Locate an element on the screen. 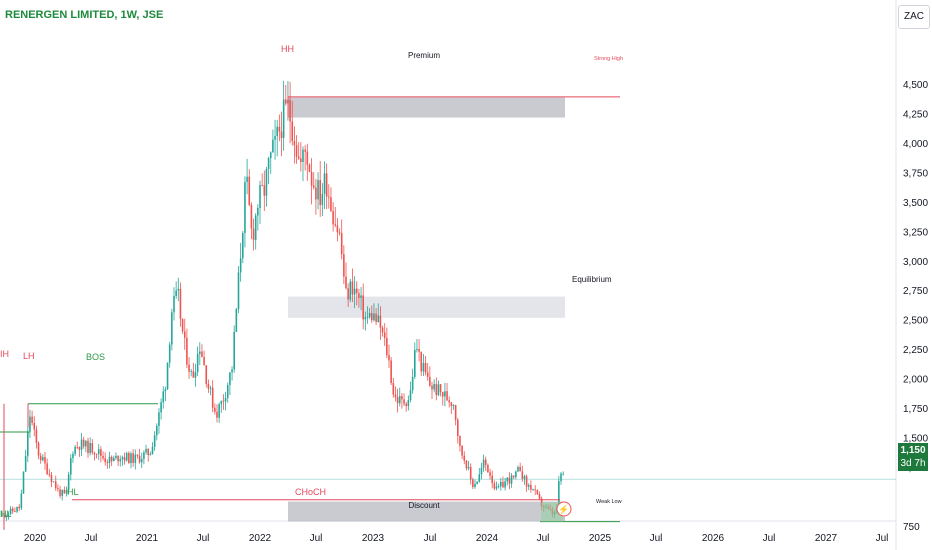 The width and height of the screenshot is (932, 550). price-tick-label: 3,250 is located at coordinates (915, 232).